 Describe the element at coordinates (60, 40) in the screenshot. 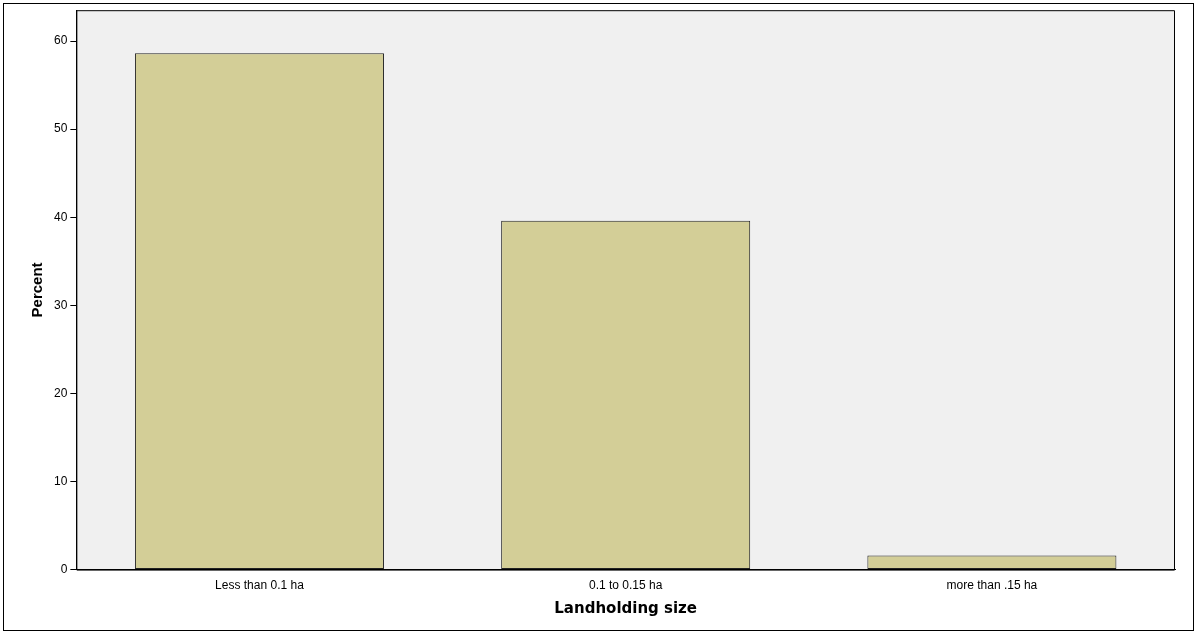

I see `y-tick-label: 60` at that location.